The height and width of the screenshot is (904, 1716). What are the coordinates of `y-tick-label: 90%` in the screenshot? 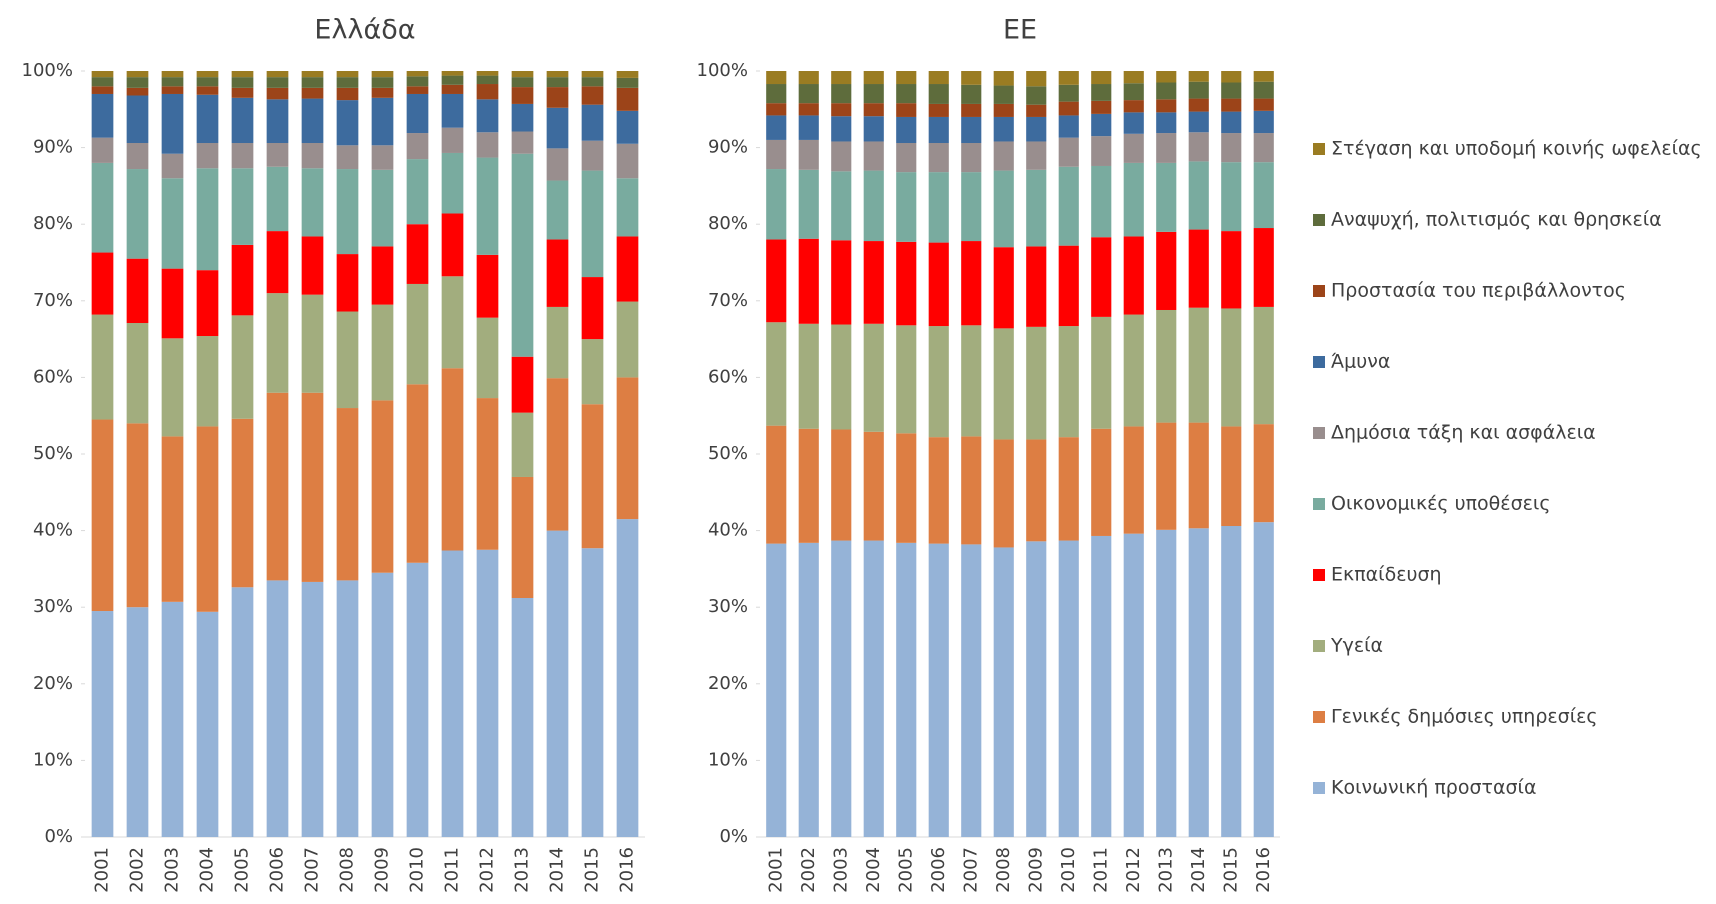 It's located at (728, 147).